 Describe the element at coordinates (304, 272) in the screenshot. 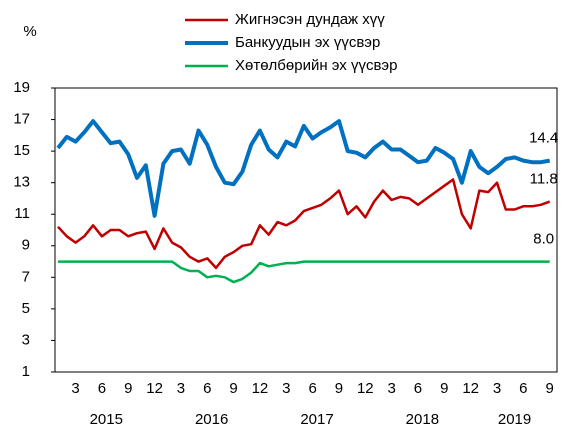

I see `series-line` at that location.